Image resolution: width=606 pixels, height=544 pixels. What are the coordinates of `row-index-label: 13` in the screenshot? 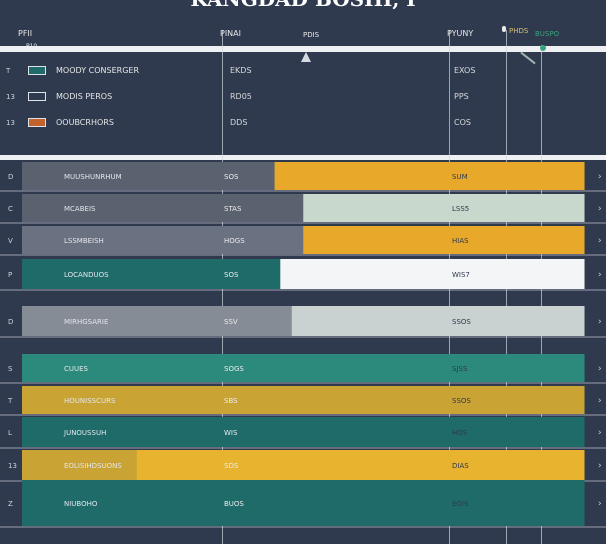 It's located at (12, 466).